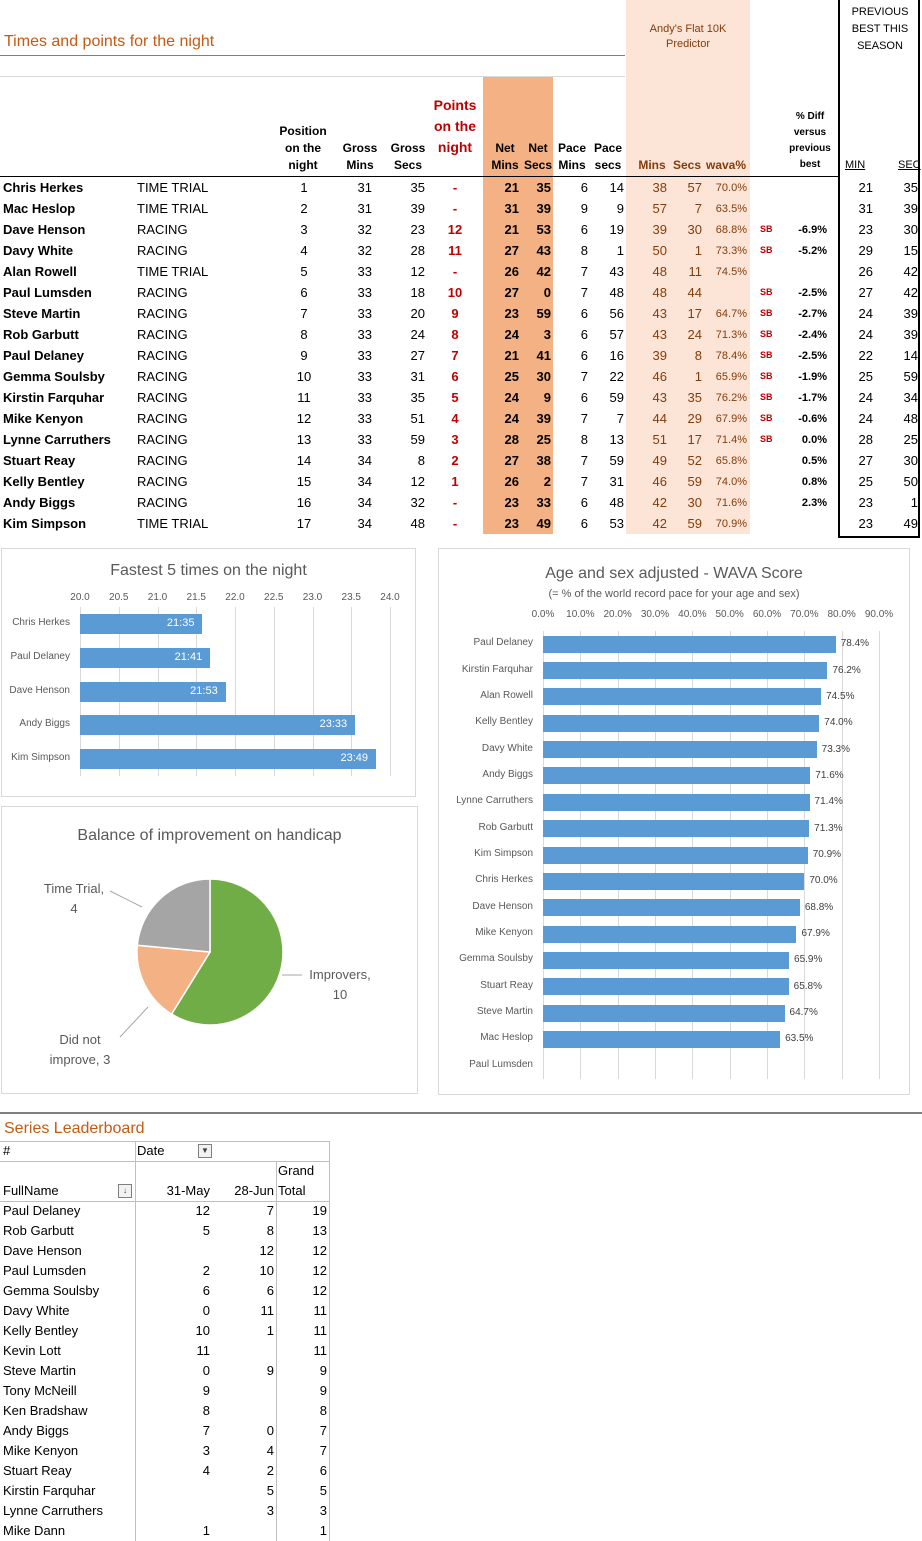  I want to click on lb-cell-name: Ken Bradshaw, so click(45, 1410).